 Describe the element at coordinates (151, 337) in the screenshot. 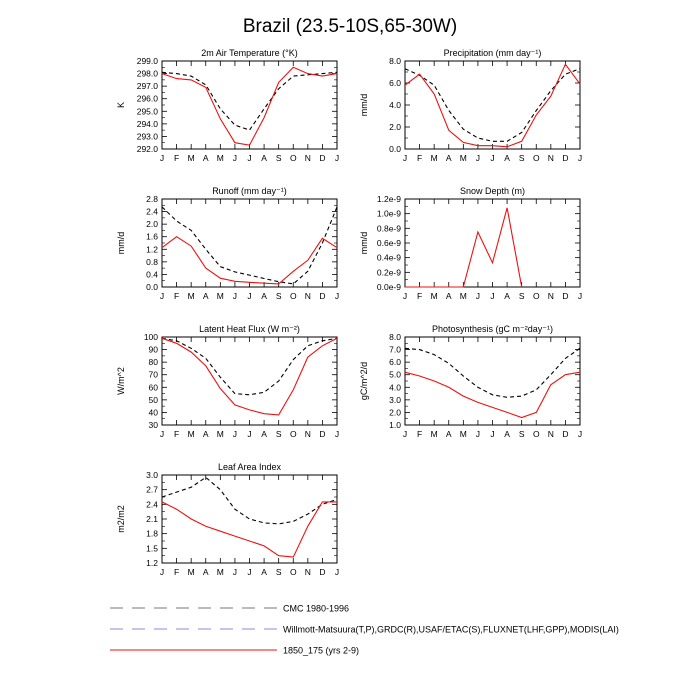

I see `y-tick-label: 100` at that location.